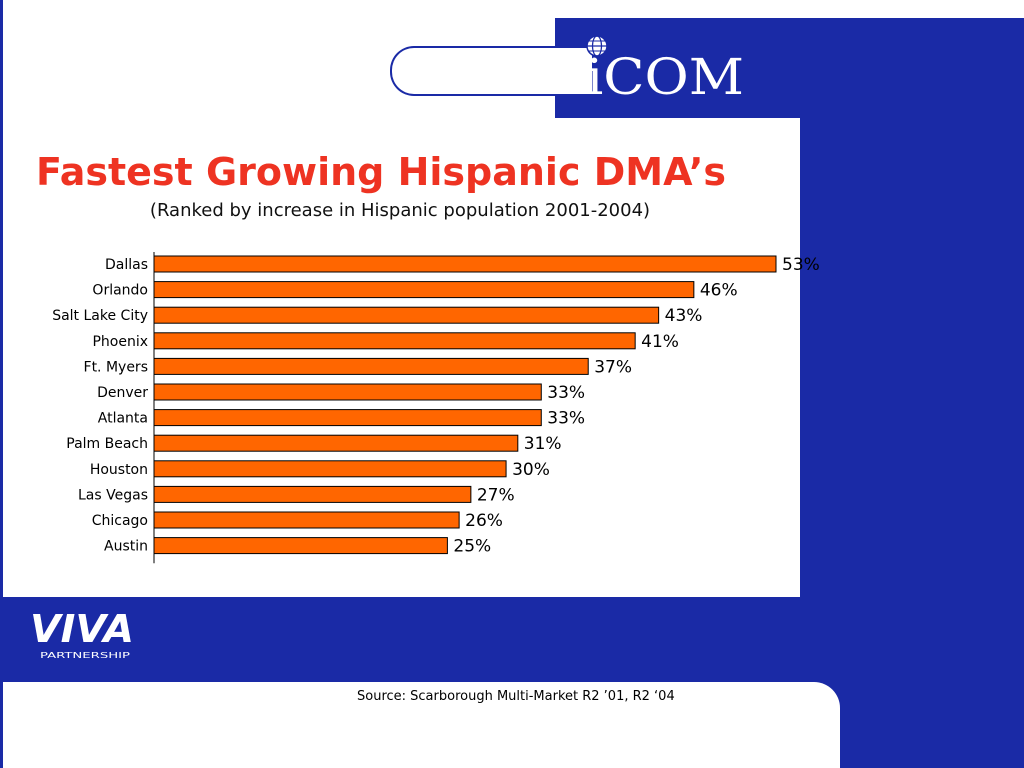  What do you see at coordinates (801, 265) in the screenshot?
I see `value-label: 53%` at bounding box center [801, 265].